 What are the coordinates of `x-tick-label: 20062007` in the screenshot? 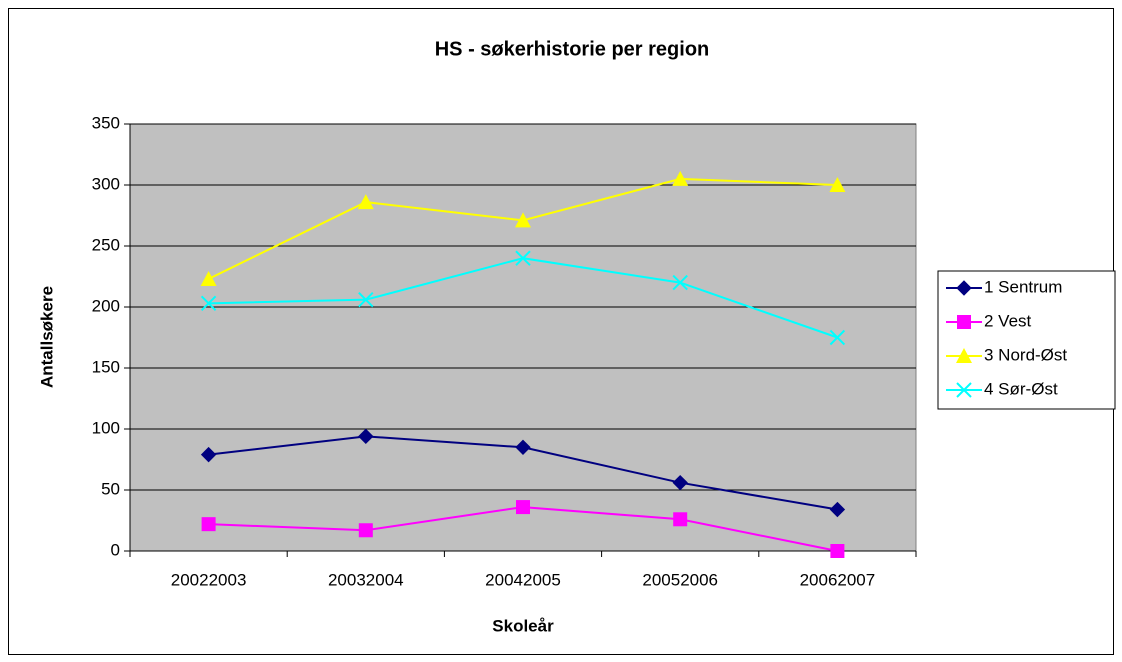 It's located at (838, 579).